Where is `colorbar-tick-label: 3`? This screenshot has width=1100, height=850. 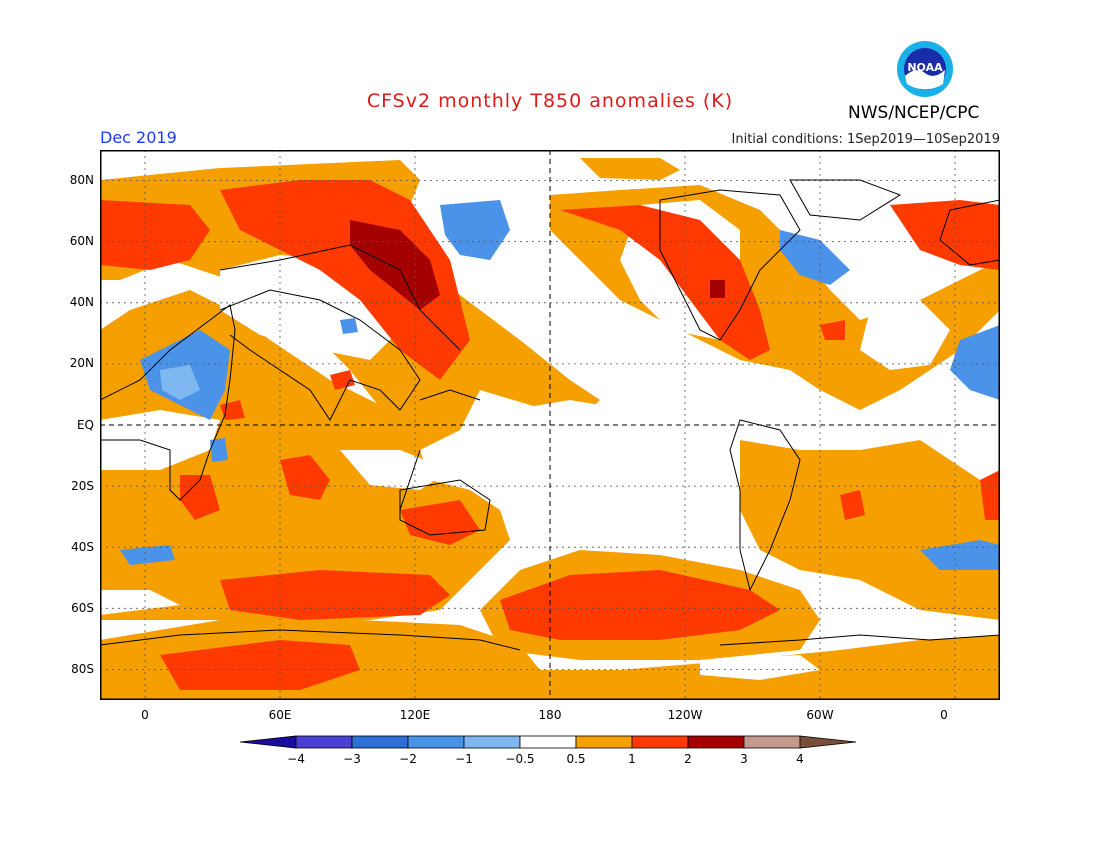
colorbar-tick-label: 3 is located at coordinates (744, 759).